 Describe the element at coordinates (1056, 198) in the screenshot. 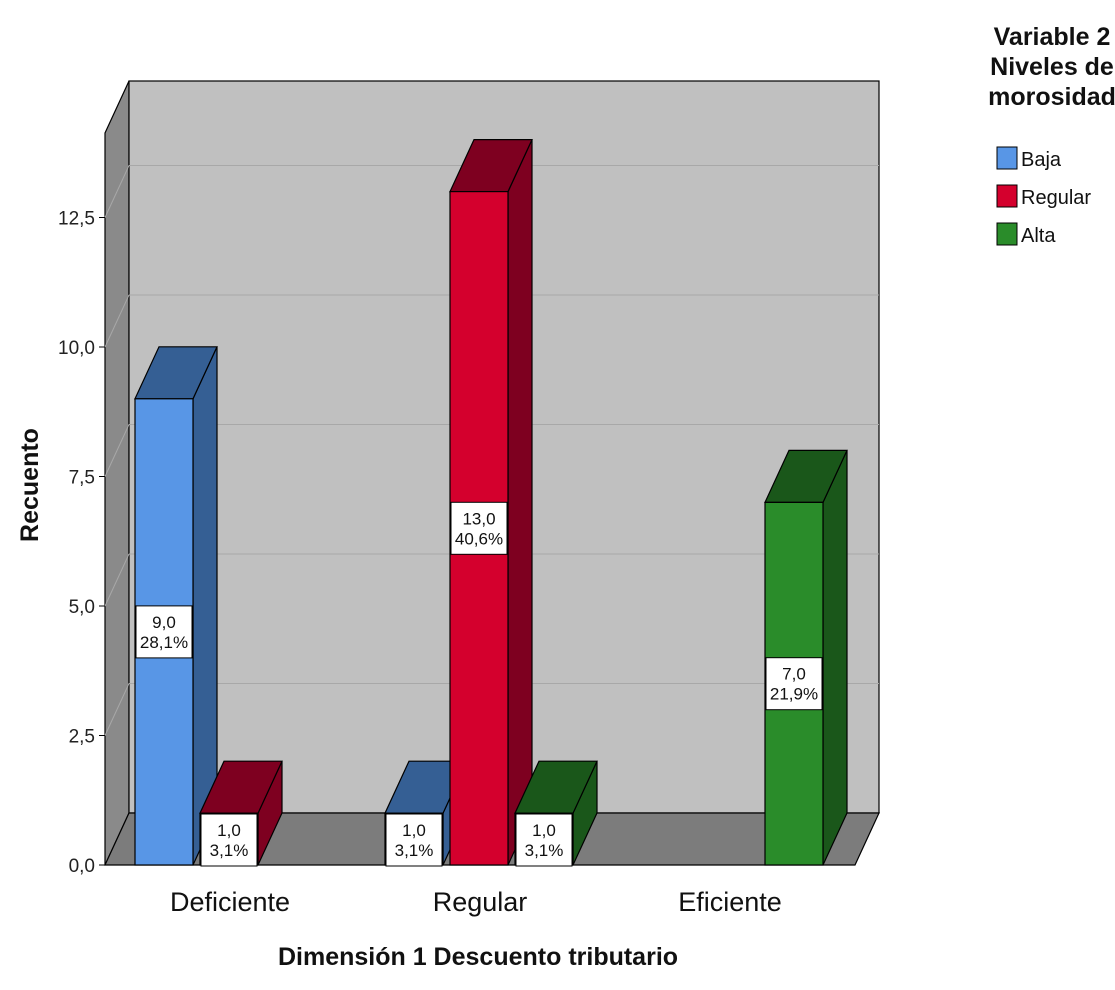

I see `legend-label: Regular` at that location.